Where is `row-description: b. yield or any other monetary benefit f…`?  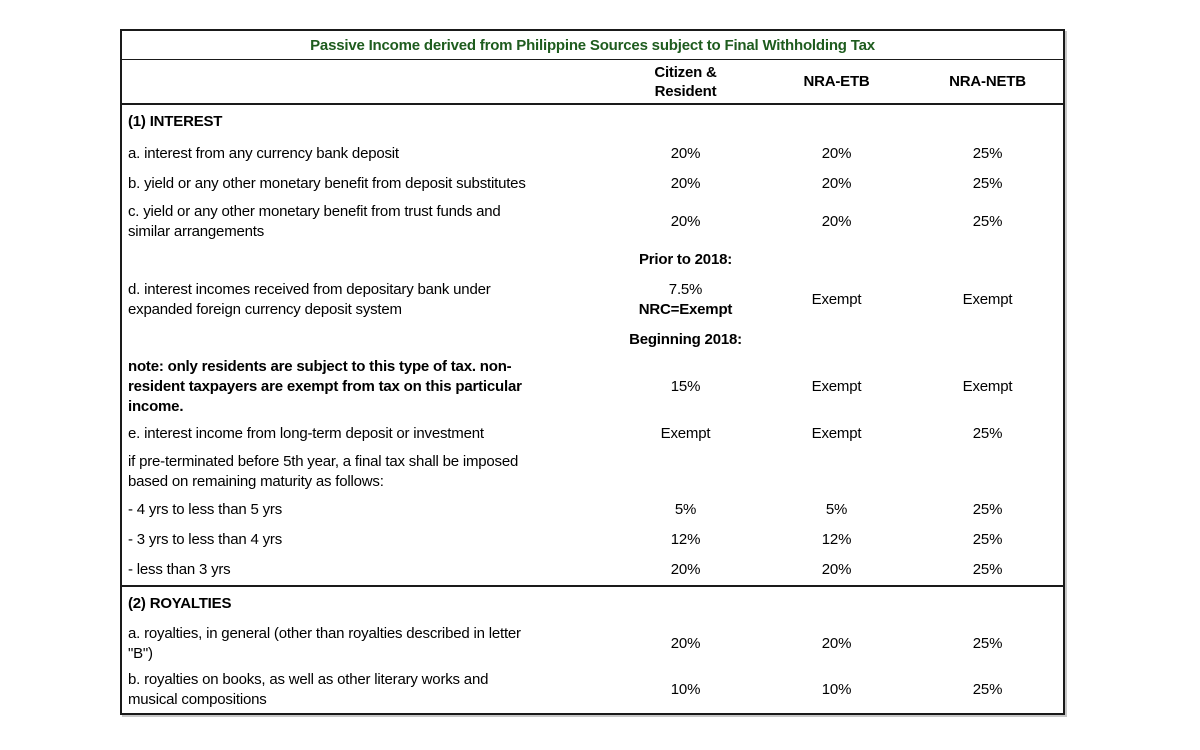
row-description: b. yield or any other monetary benefit f… is located at coordinates (327, 183).